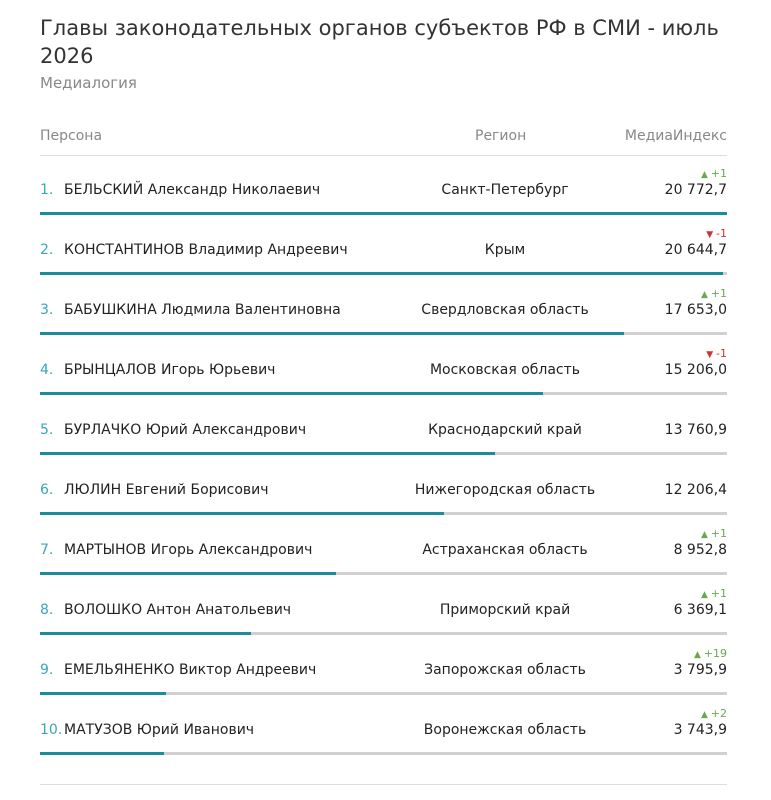  What do you see at coordinates (695, 490) in the screenshot?
I see `media-index: 12 206,4` at bounding box center [695, 490].